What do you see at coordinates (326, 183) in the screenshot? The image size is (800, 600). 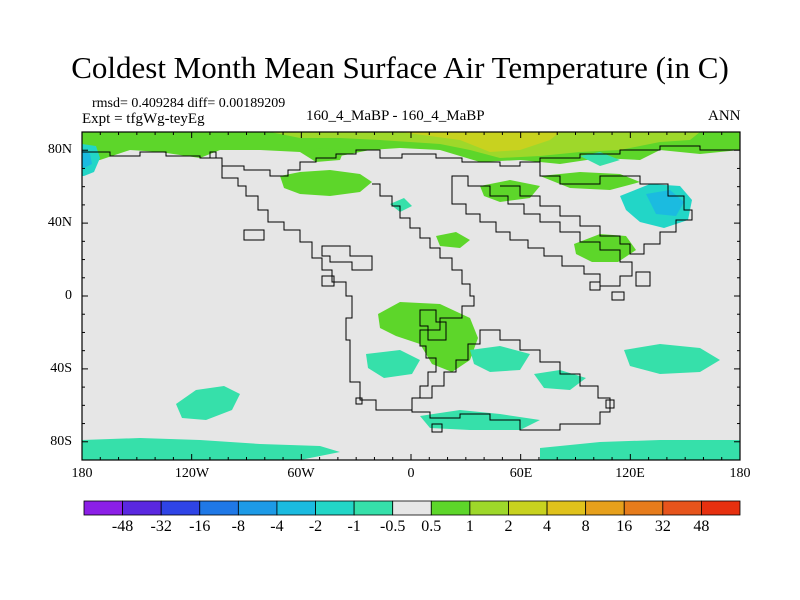 I see `north-america-warm` at bounding box center [326, 183].